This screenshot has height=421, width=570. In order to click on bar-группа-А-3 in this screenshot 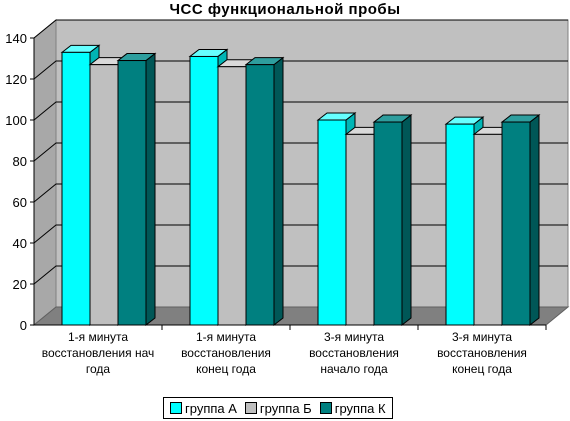, I will do `click(332, 222)`.